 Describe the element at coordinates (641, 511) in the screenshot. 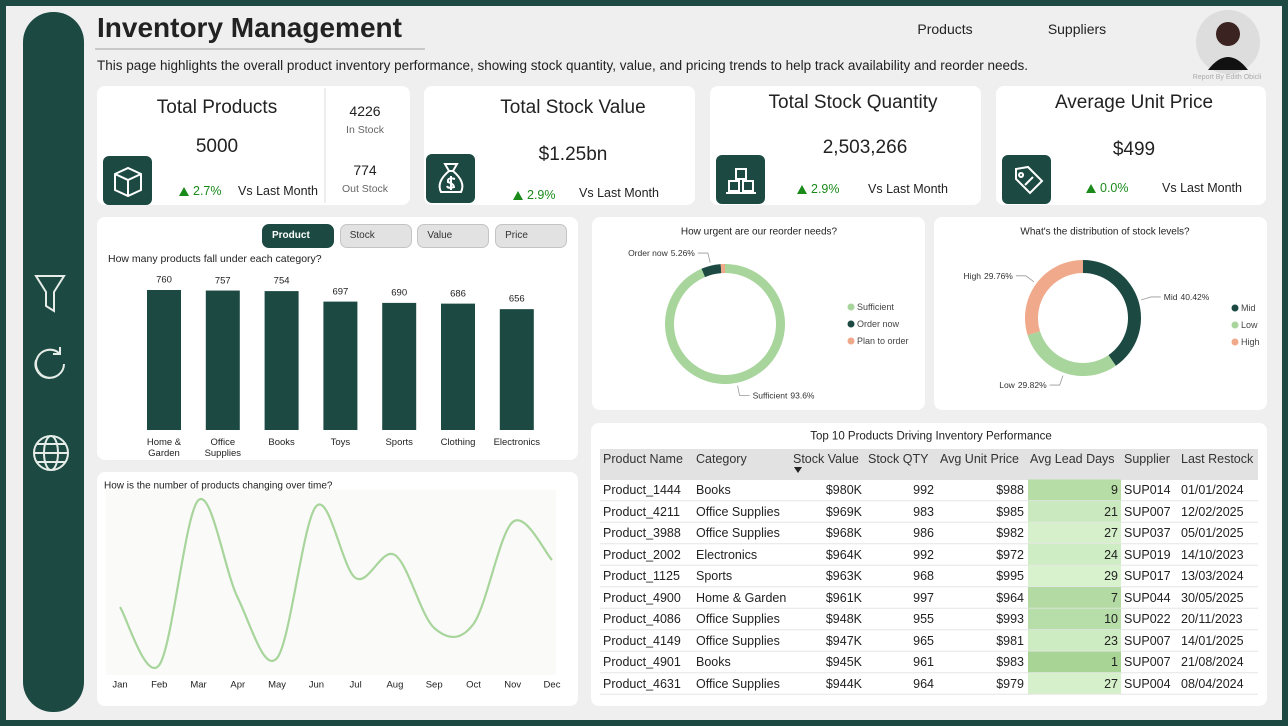

I see `table-cell: Product_4211` at that location.